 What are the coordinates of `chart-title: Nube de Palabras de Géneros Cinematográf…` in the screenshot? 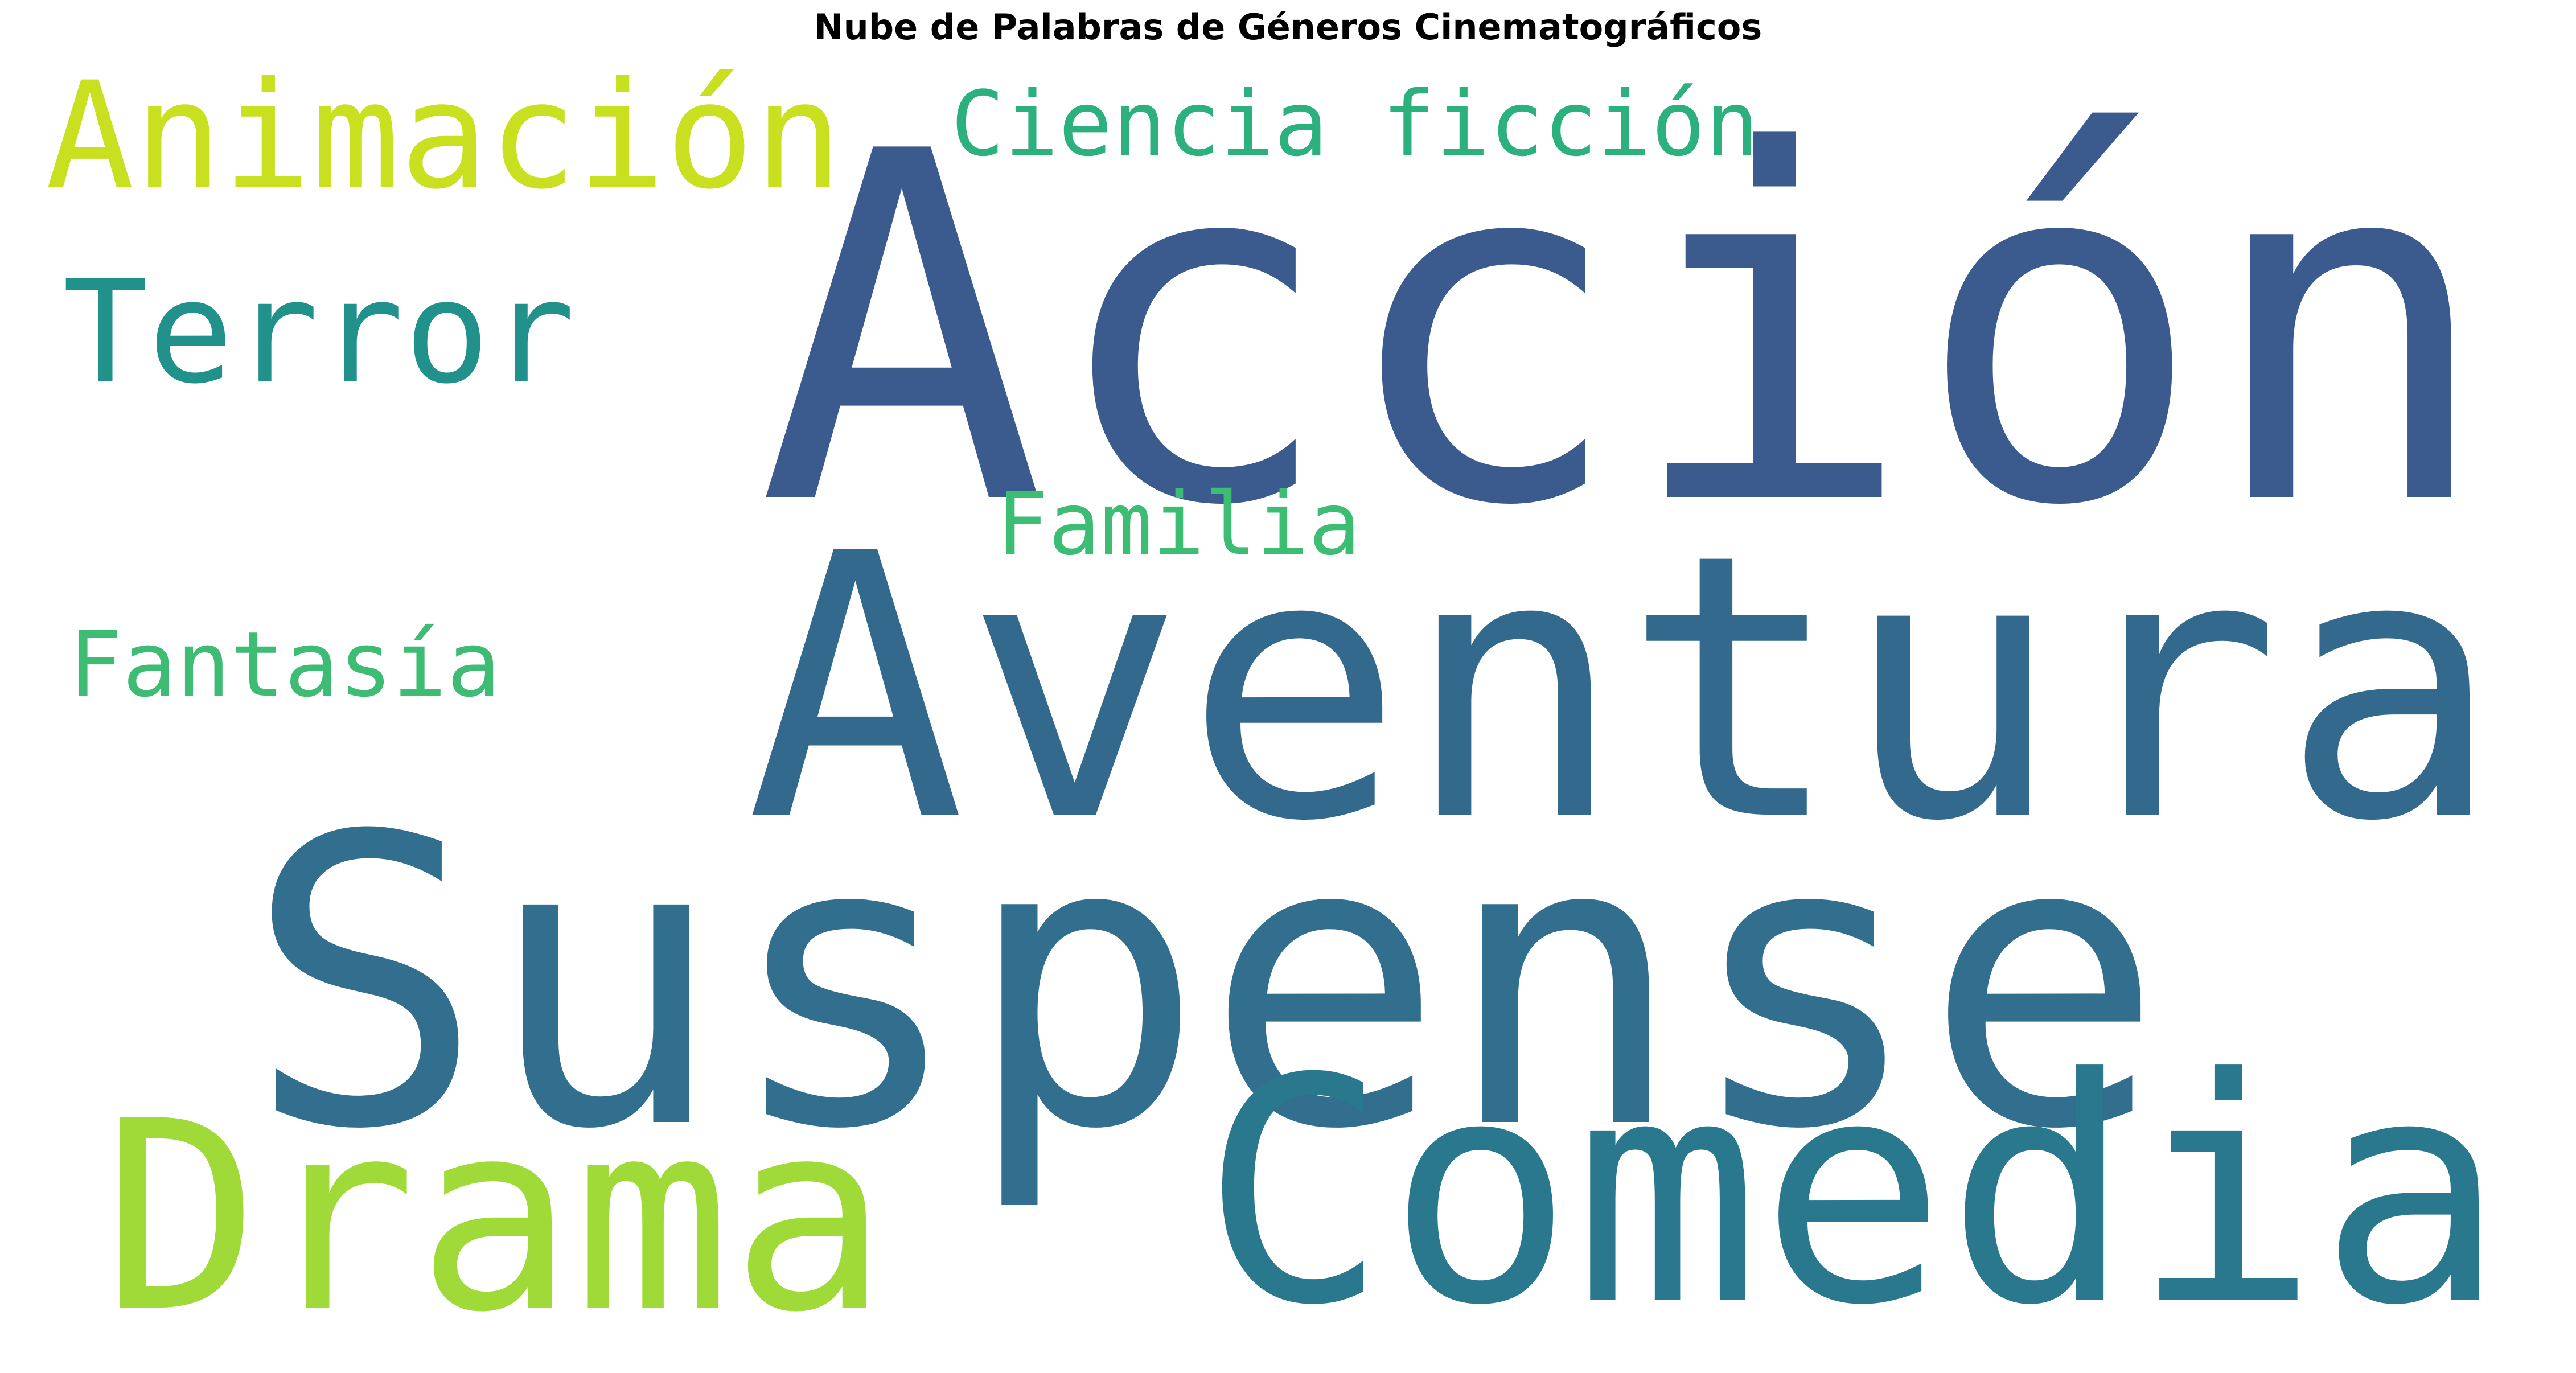 It's located at (1288, 27).